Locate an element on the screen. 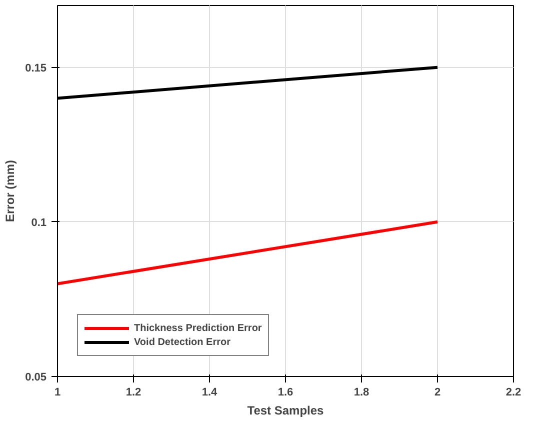 The image size is (545, 427). legend-label: Void Detection Error is located at coordinates (182, 342).